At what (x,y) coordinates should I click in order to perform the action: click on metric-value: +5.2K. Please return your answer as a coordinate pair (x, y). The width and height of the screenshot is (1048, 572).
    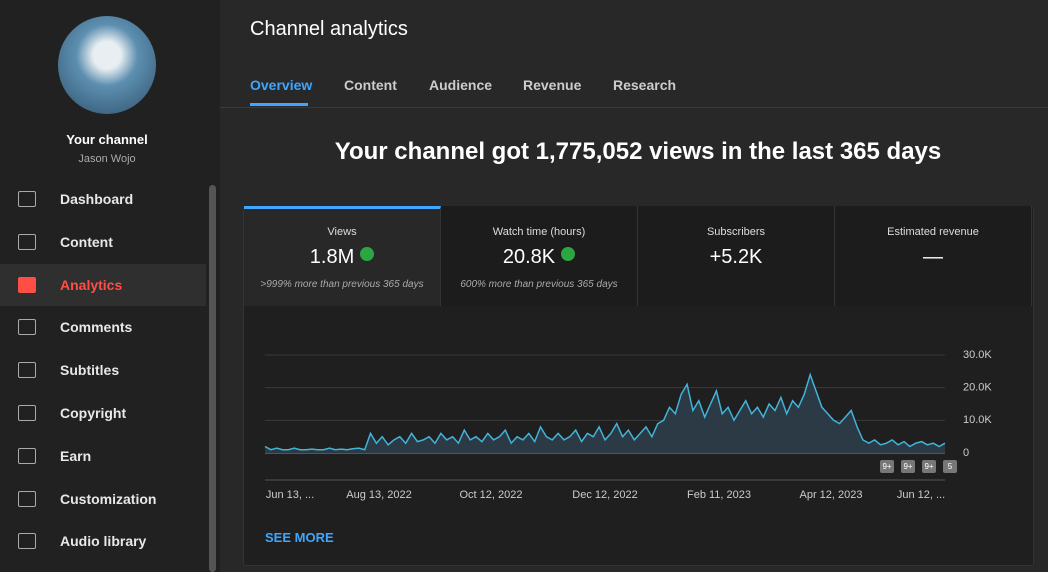
    Looking at the image, I should click on (736, 257).